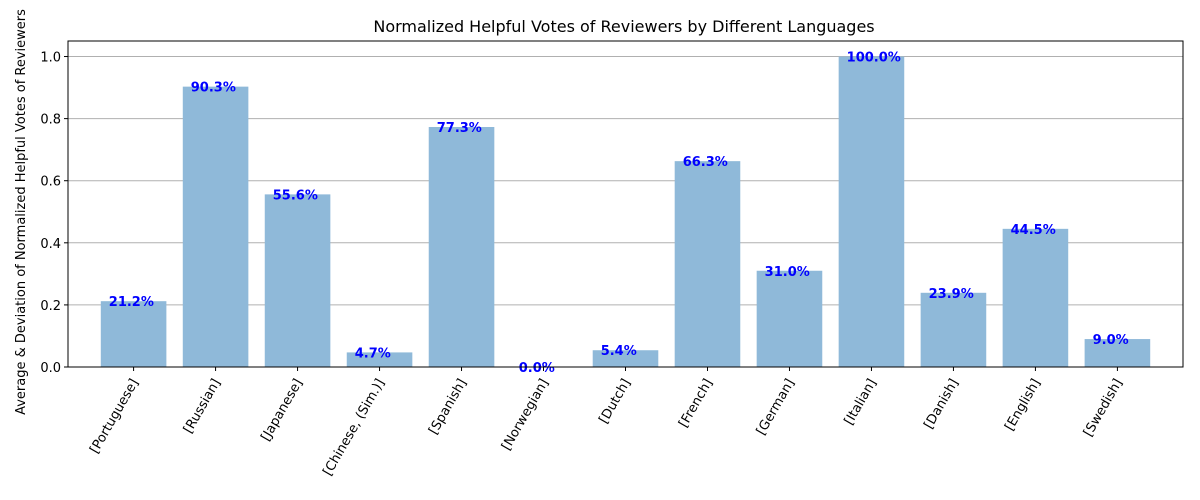  I want to click on data-label: 55.6%, so click(295, 195).